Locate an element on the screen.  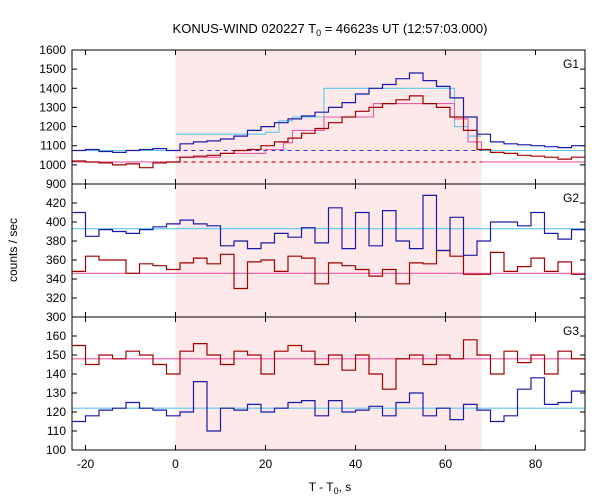
y-tick-label: 1600 is located at coordinates (52, 50).